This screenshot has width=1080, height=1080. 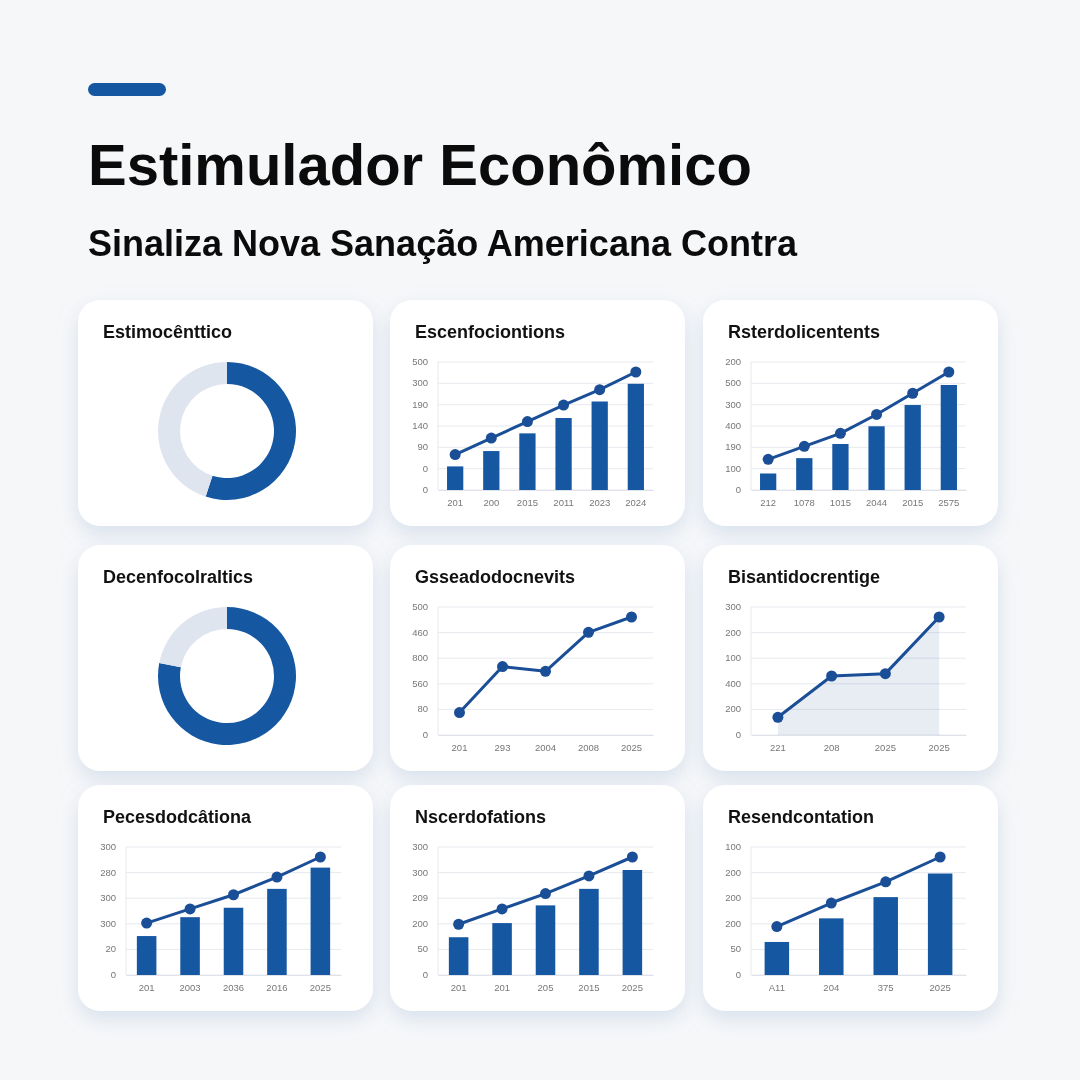 I want to click on chart-title: Resendcontation, so click(x=801, y=817).